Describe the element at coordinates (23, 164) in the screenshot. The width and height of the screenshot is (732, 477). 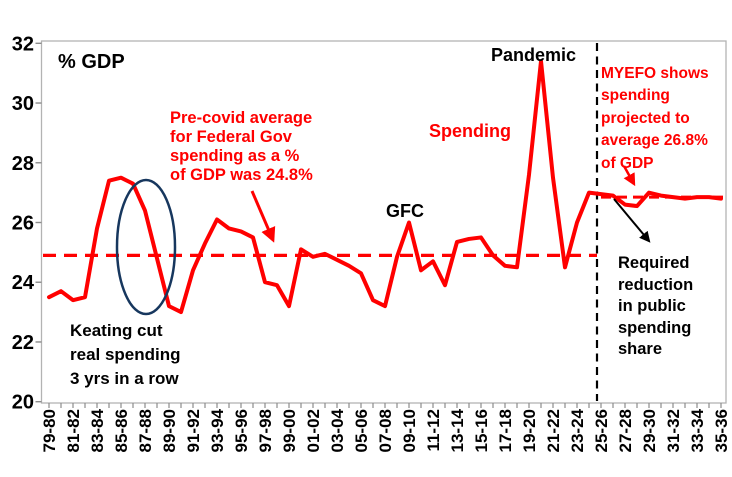
I see `y-axis-label: 28` at that location.